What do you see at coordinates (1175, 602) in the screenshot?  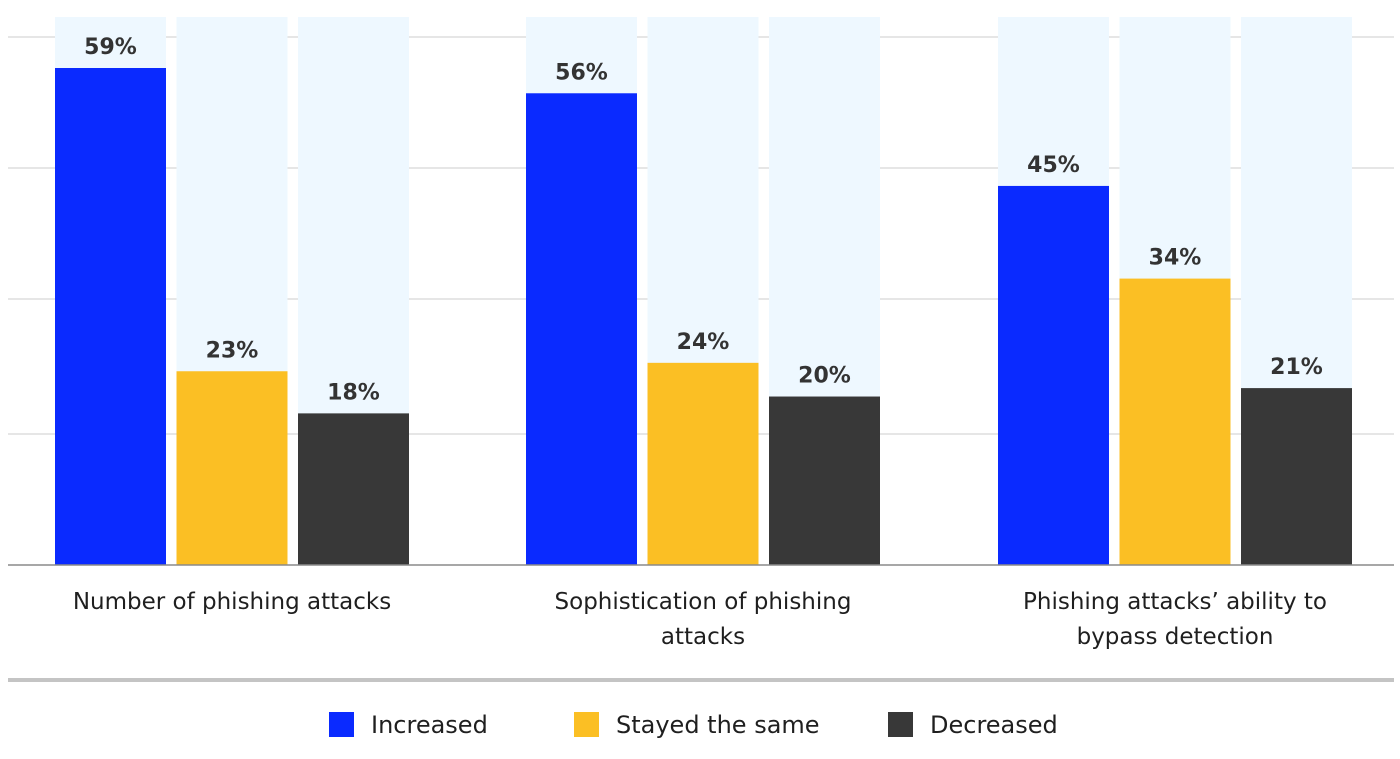 I see `category-label: Phishing attacks’ ability to` at bounding box center [1175, 602].